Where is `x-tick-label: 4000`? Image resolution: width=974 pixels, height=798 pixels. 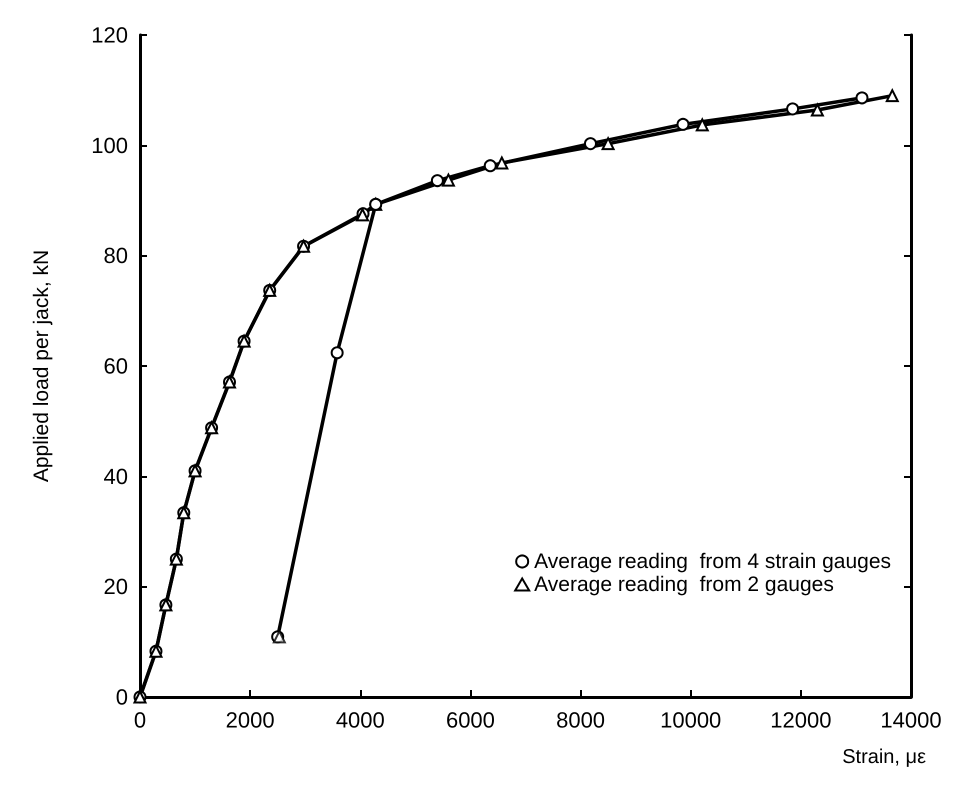
x-tick-label: 4000 is located at coordinates (360, 720).